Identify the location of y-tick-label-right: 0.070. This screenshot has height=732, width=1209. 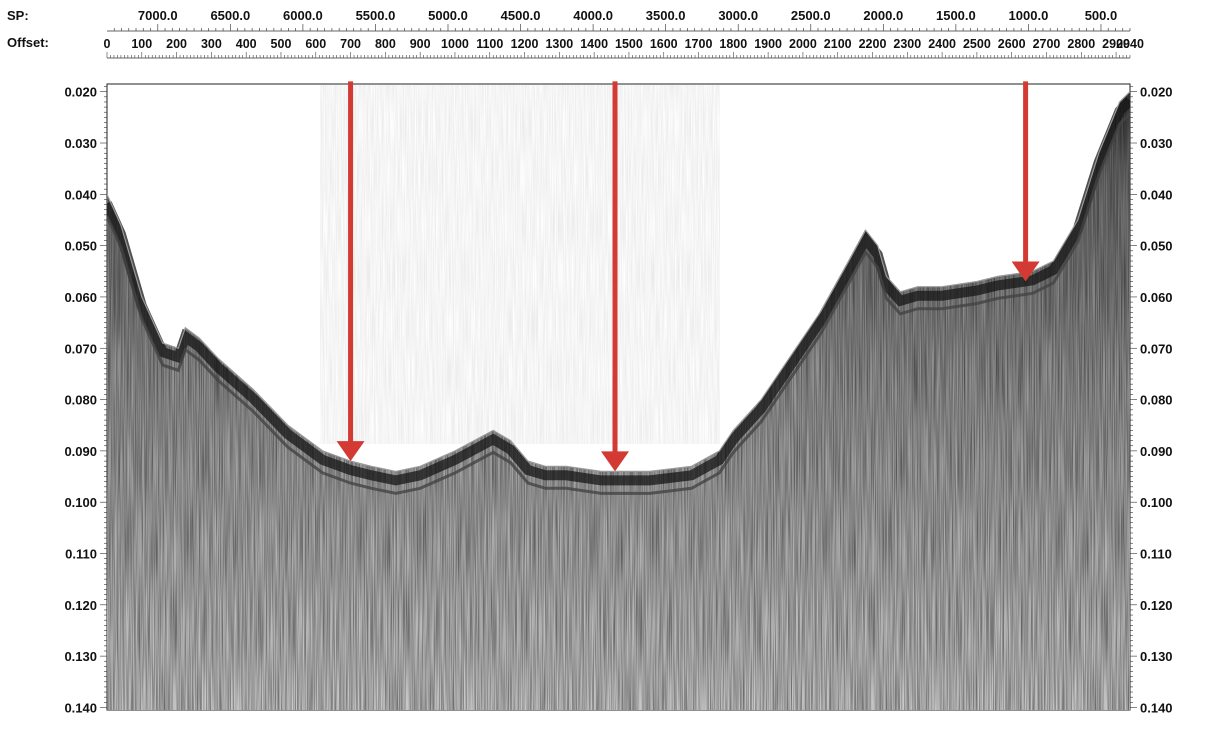
(1156, 348).